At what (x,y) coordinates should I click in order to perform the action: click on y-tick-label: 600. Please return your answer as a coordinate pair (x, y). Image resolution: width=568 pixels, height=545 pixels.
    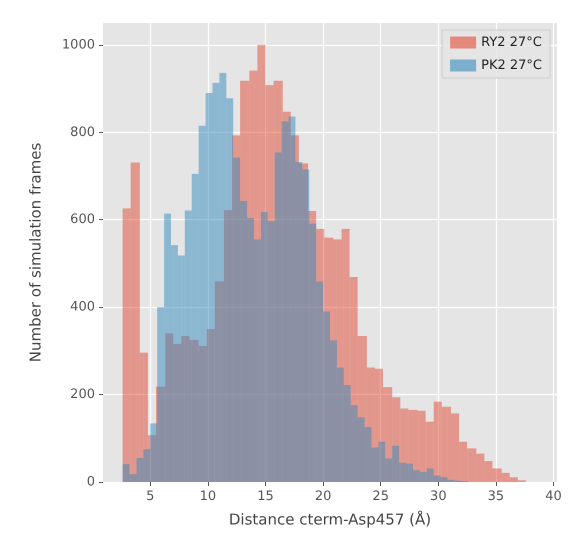
    Looking at the image, I should click on (82, 220).